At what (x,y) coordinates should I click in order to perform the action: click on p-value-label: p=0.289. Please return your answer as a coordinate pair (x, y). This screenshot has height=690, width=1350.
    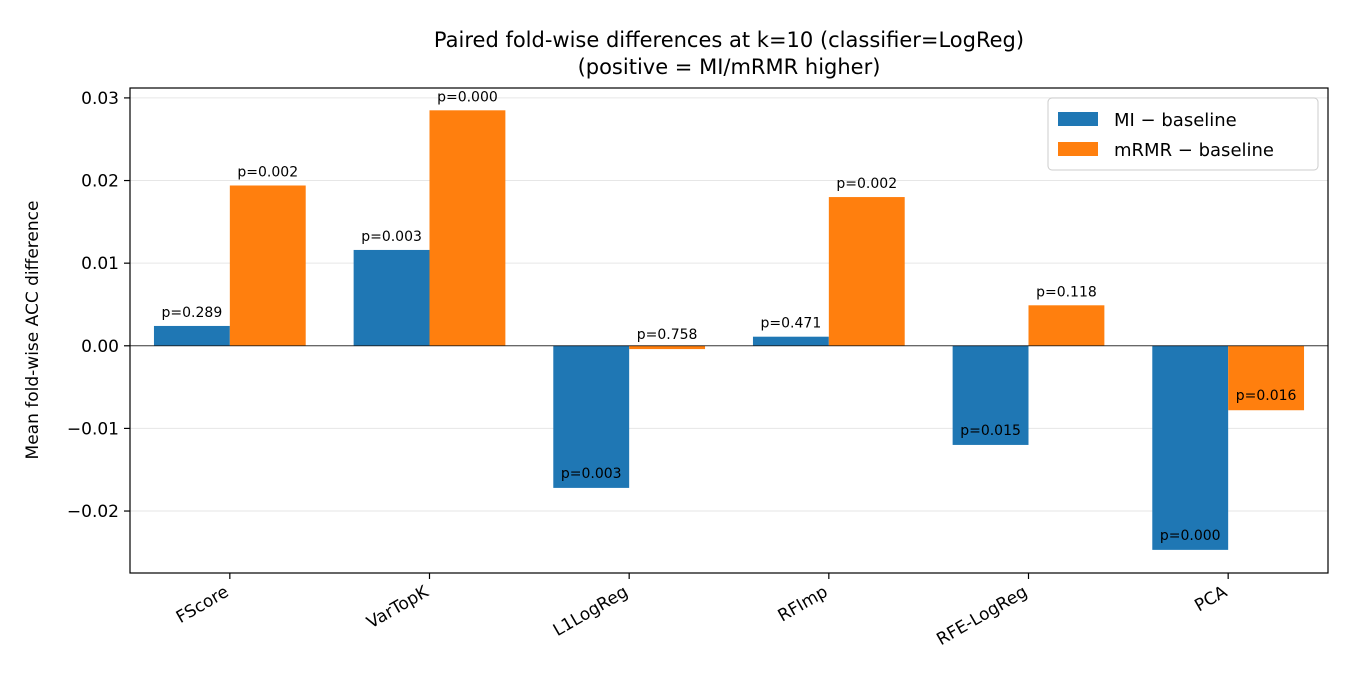
    Looking at the image, I should click on (192, 313).